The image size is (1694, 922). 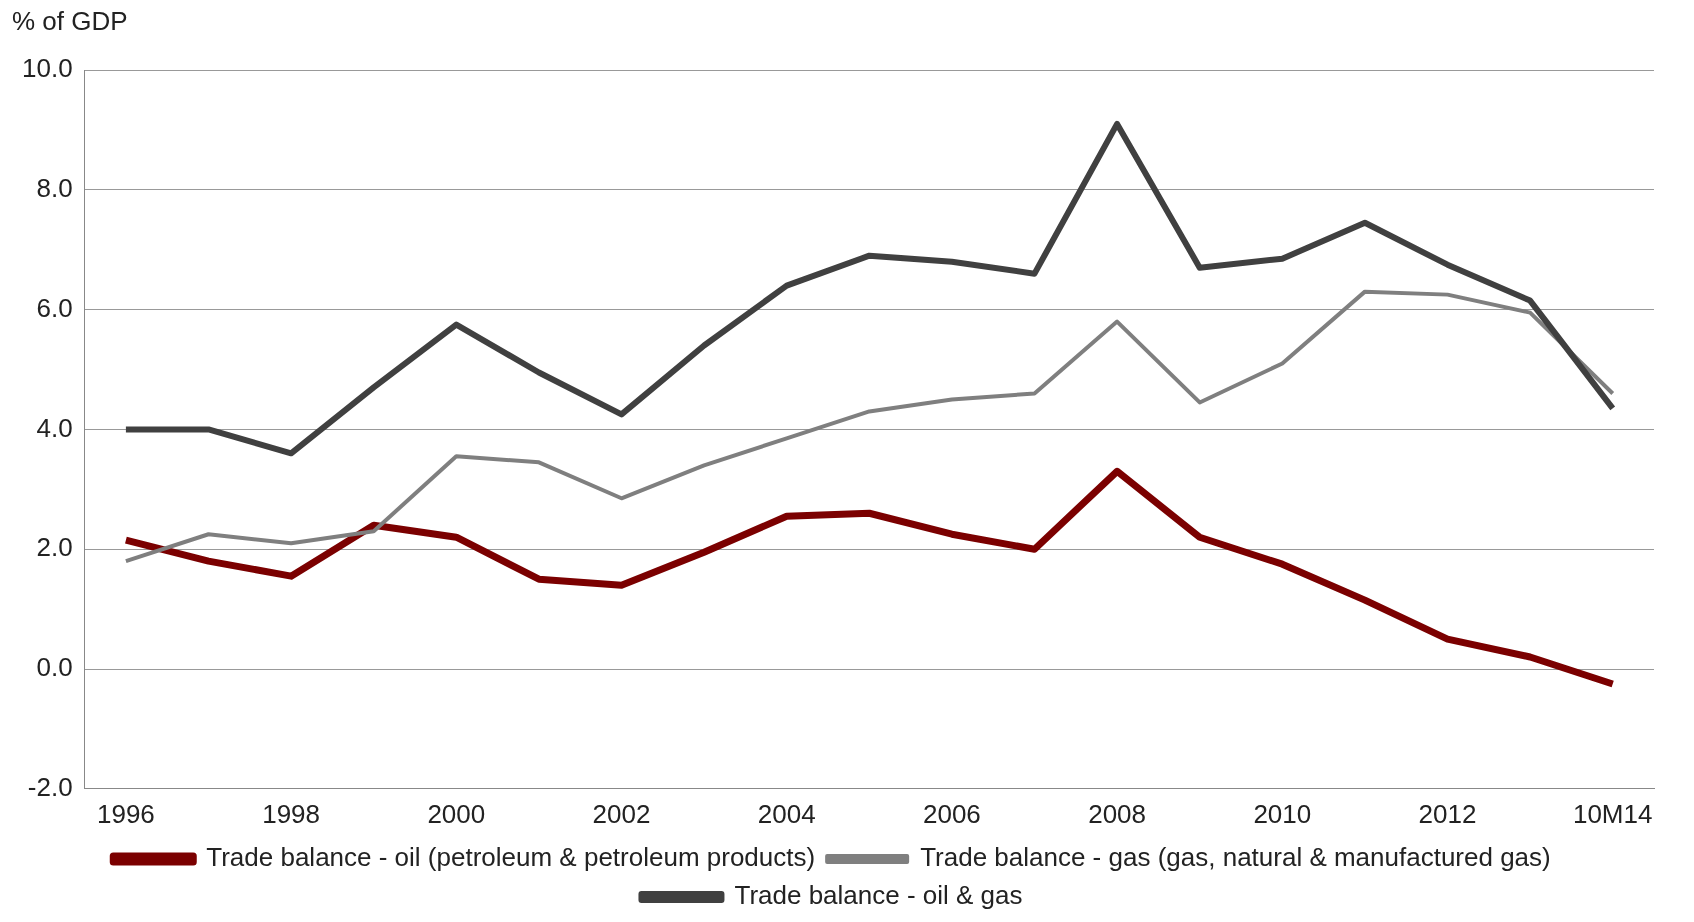 What do you see at coordinates (511, 857) in the screenshot?
I see `legend-label: Trade balance - oil (petroleum & petroleum products)` at bounding box center [511, 857].